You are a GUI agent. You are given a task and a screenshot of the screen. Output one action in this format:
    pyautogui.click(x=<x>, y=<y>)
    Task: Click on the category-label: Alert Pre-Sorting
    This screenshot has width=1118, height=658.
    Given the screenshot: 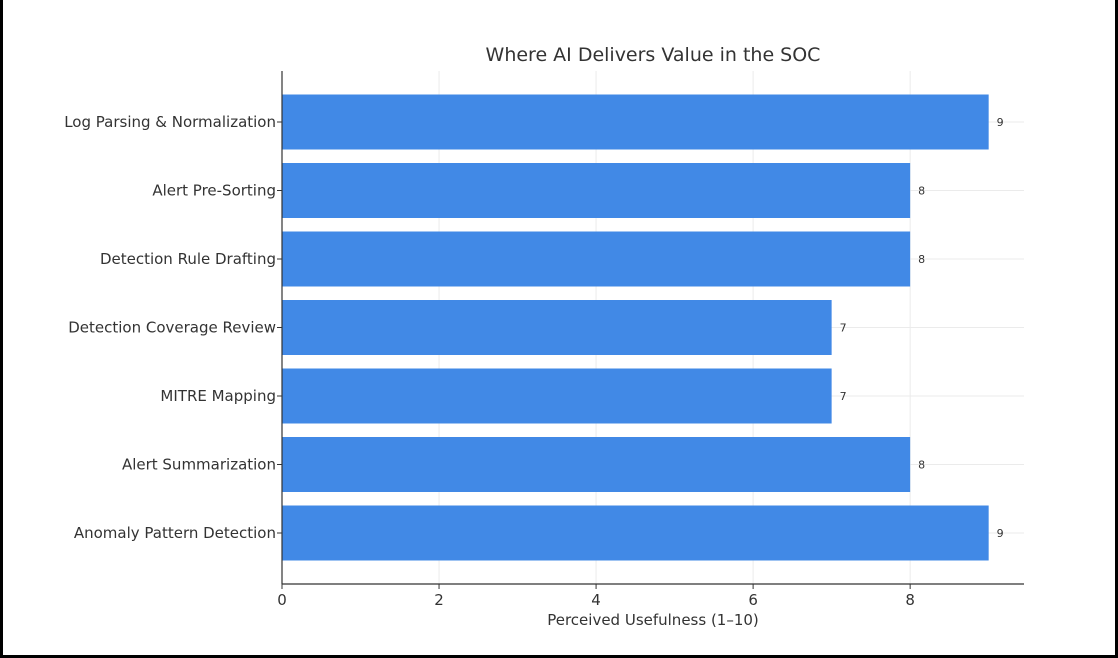 What is the action you would take?
    pyautogui.click(x=214, y=191)
    